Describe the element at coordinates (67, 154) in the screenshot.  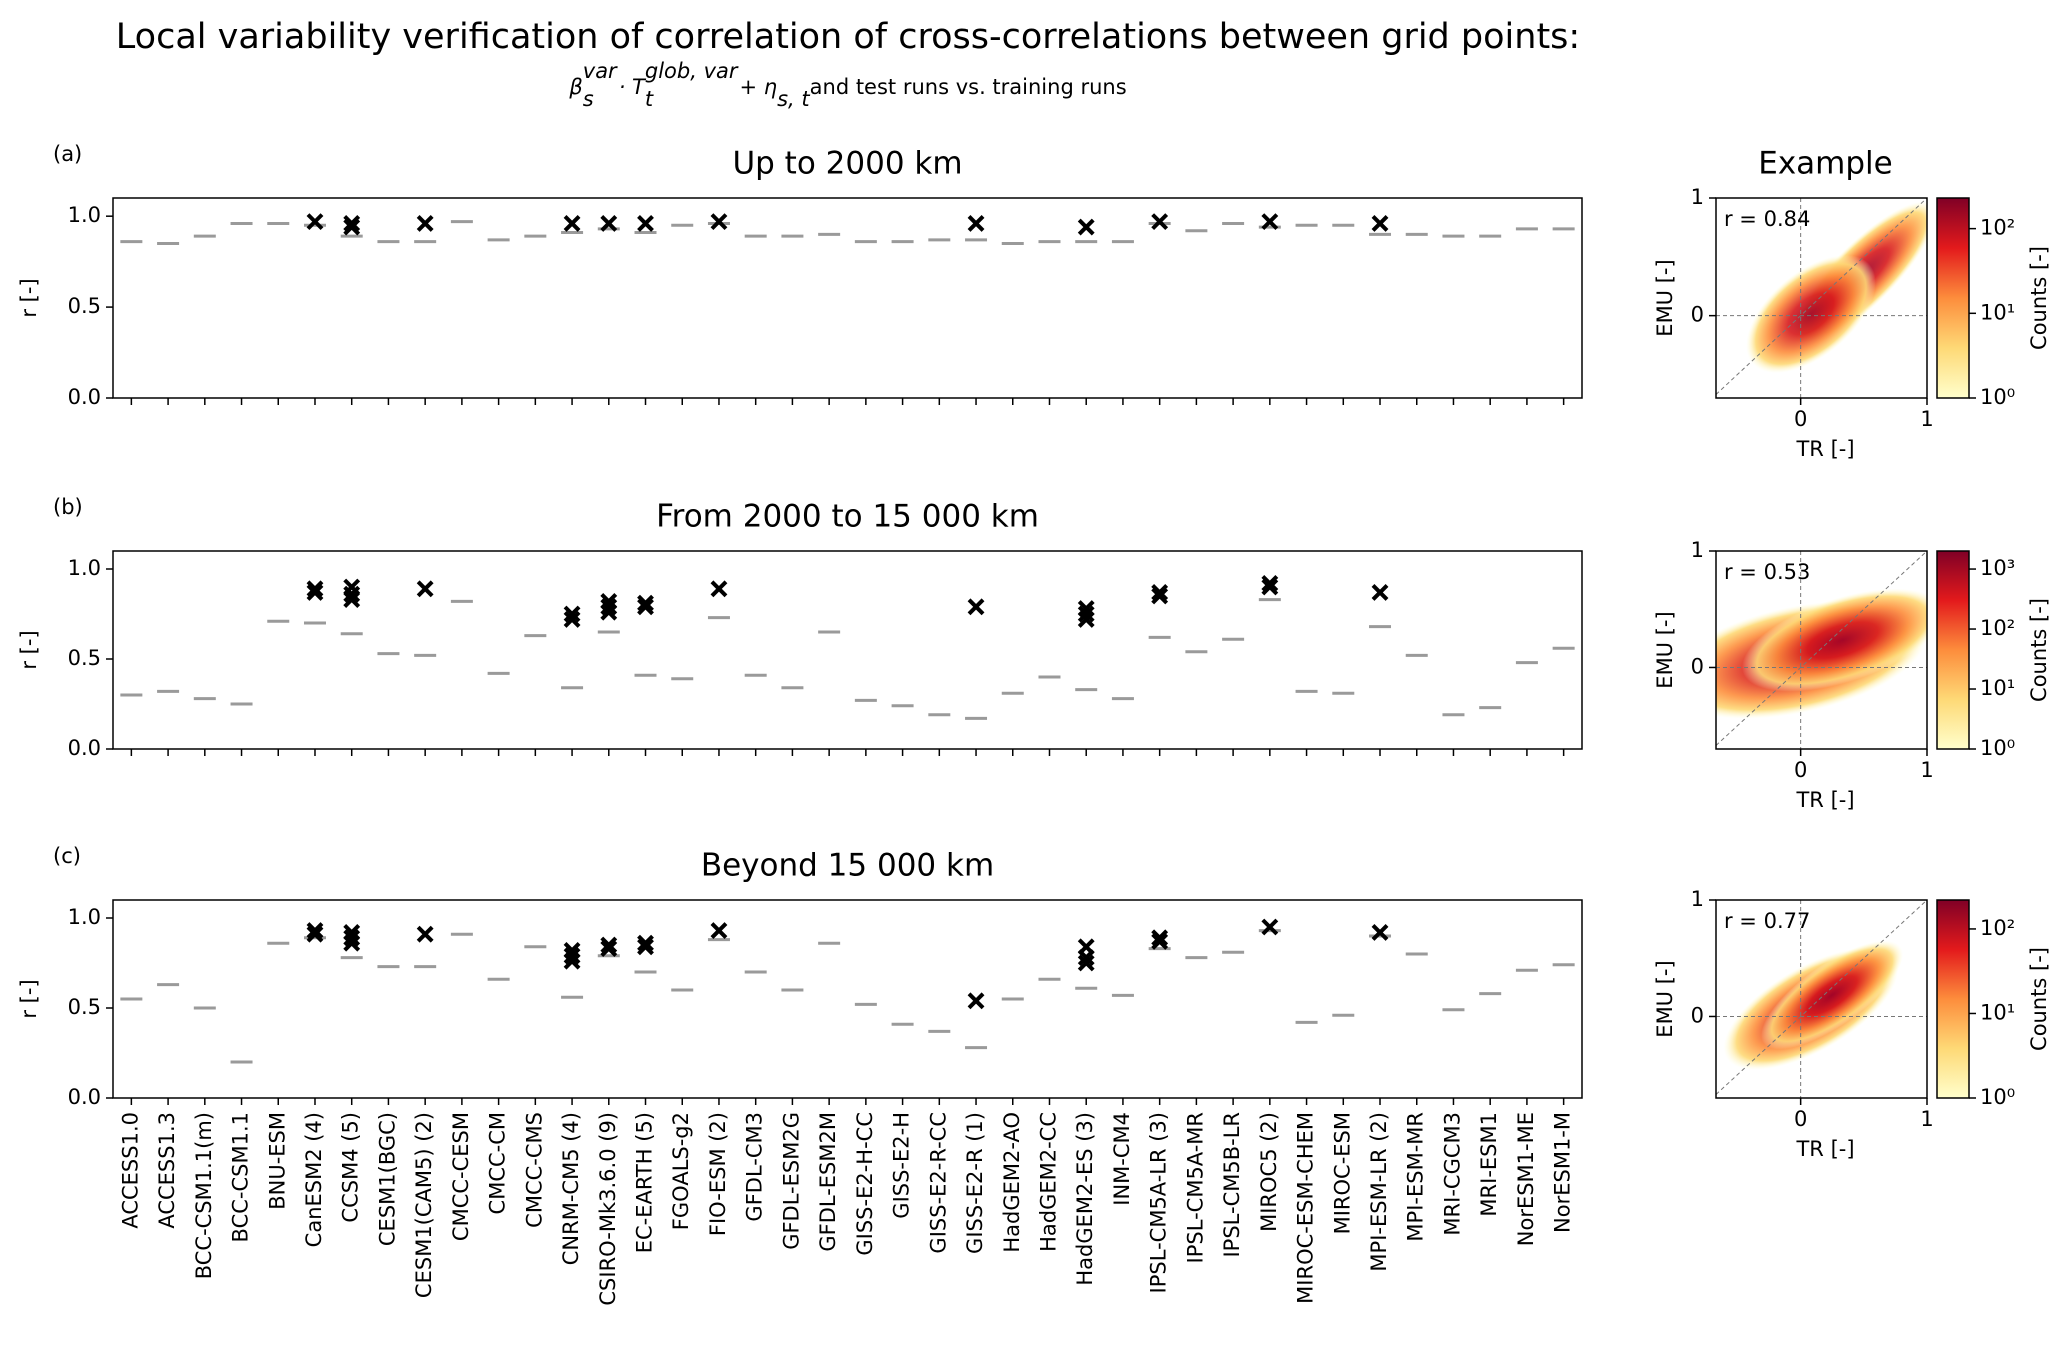
I see `panel-label: (a)` at that location.